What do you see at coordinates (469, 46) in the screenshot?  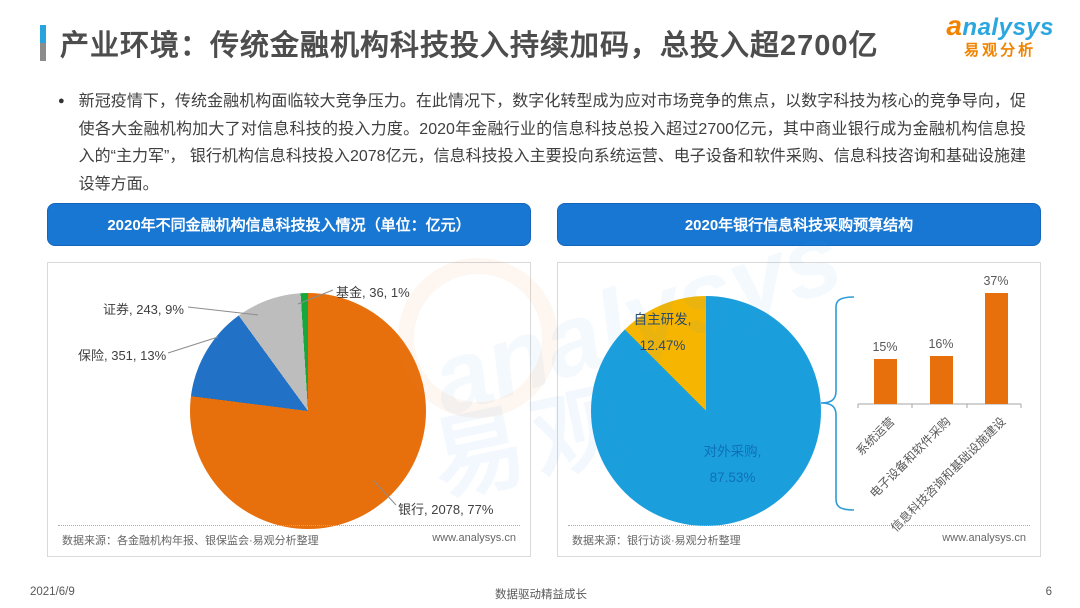 I see `page-title: 产业环境：传统金融机构科技投入持续加码，总投入超2700亿` at bounding box center [469, 46].